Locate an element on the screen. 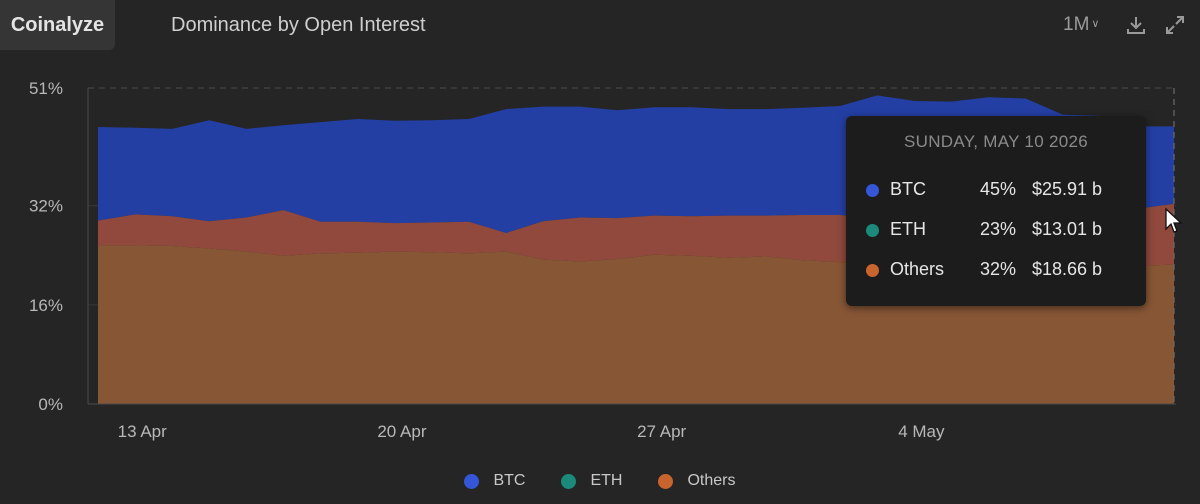 This screenshot has height=504, width=1200. chart-legend: BTC ETH Others is located at coordinates (600, 481).